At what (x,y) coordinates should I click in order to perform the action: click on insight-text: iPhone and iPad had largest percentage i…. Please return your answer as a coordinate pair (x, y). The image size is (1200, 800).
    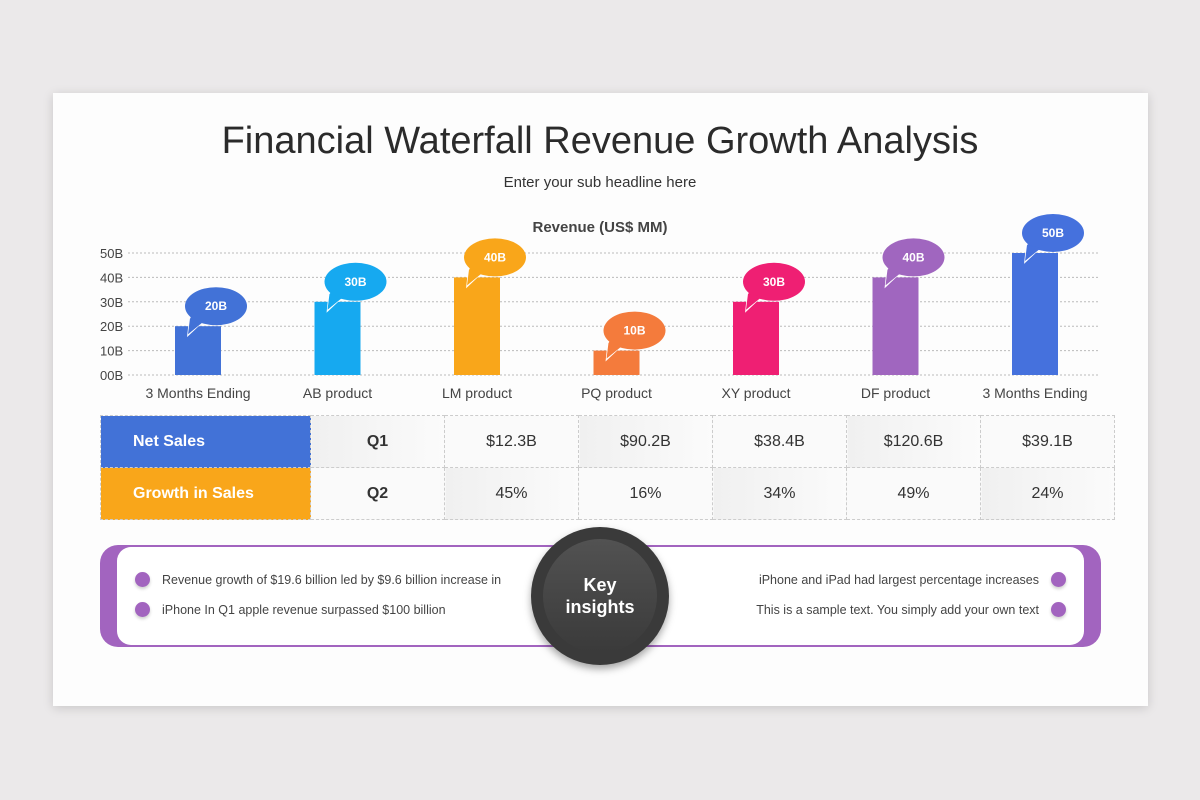
    Looking at the image, I should click on (898, 579).